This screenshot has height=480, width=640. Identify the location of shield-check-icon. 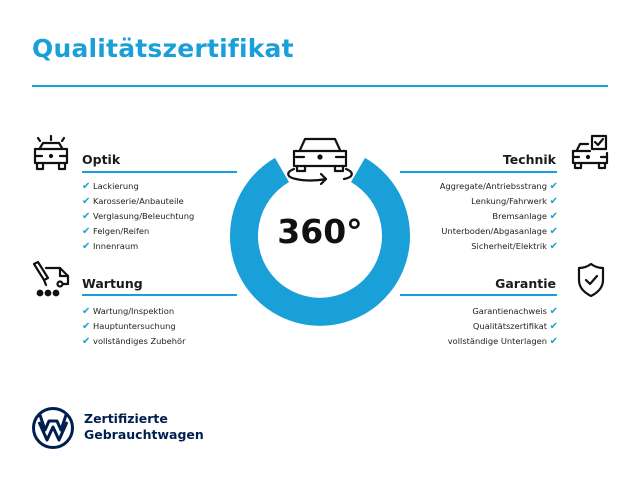
(591, 280).